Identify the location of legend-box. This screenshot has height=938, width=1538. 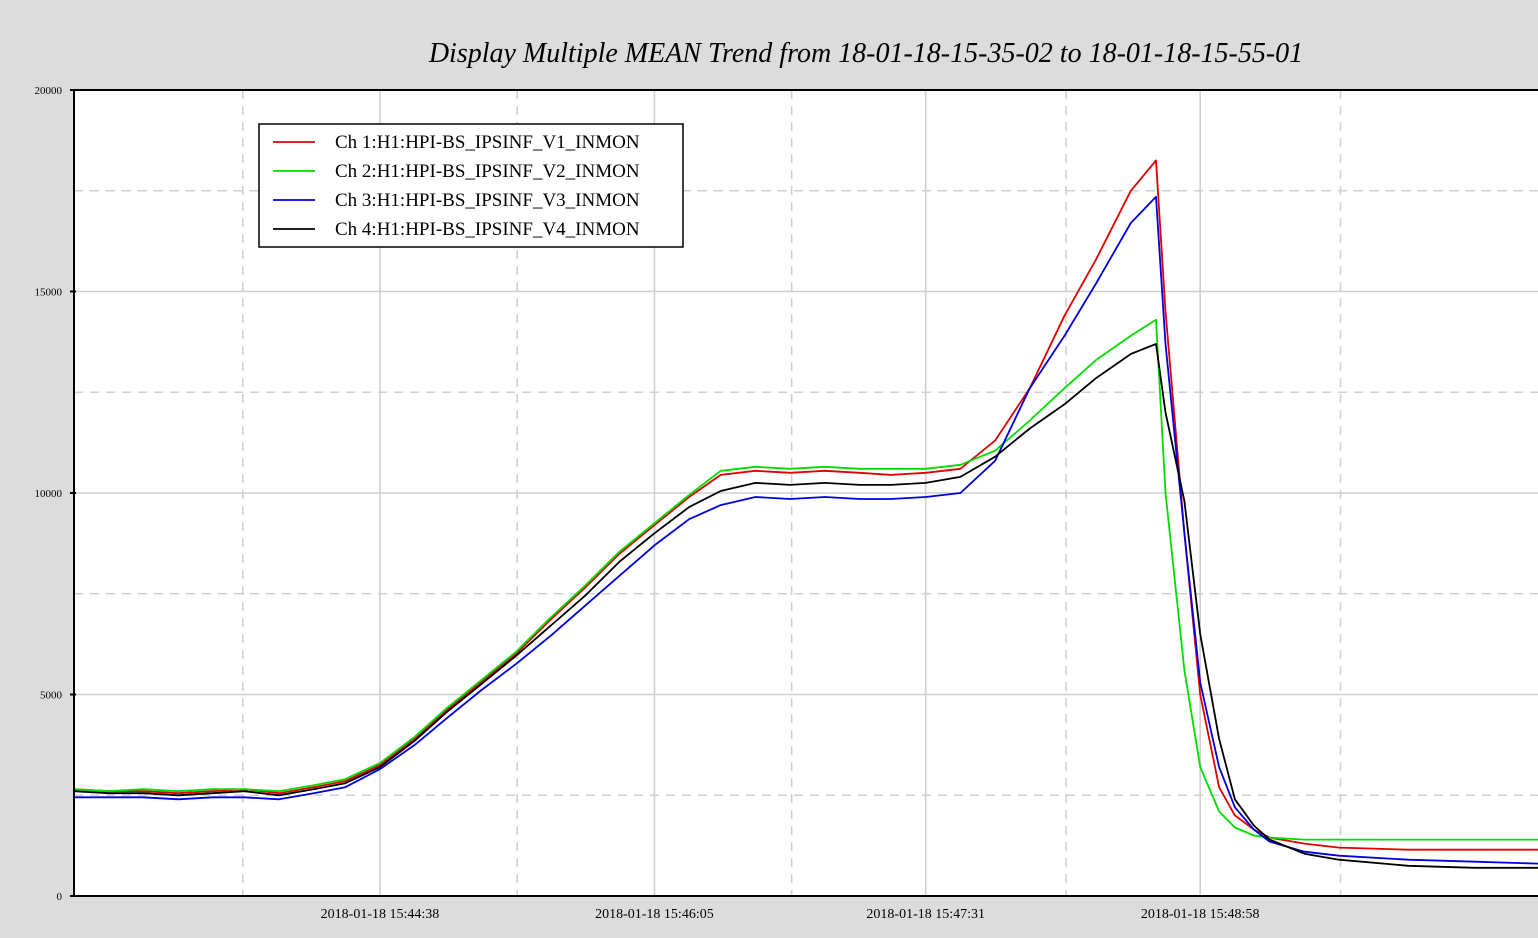
(471, 185).